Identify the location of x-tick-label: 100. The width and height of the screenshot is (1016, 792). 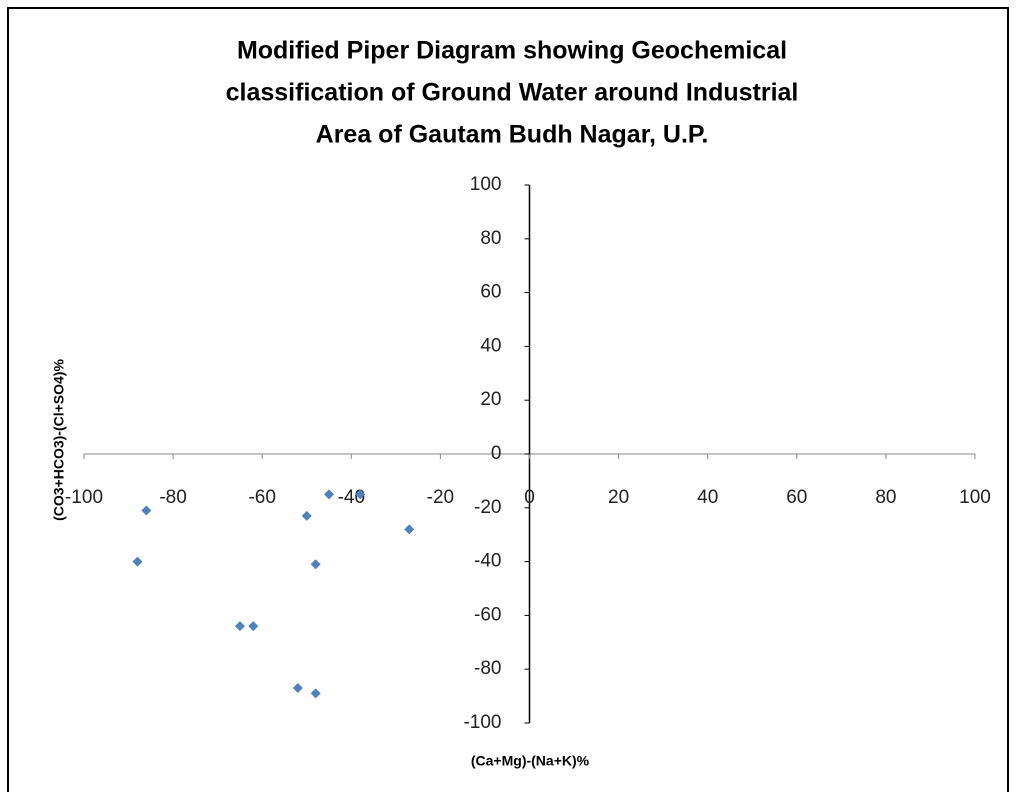
(975, 497).